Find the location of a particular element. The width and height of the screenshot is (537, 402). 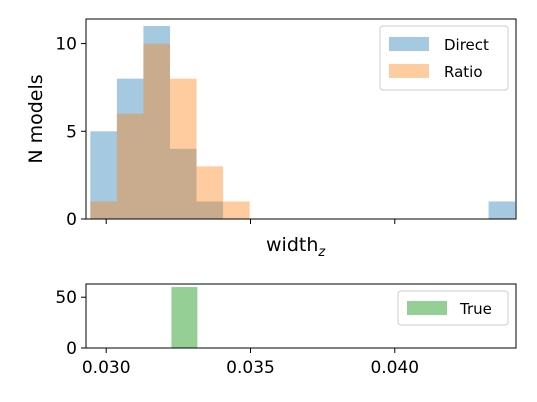

x-axis-label-subscript: z is located at coordinates (321, 252).